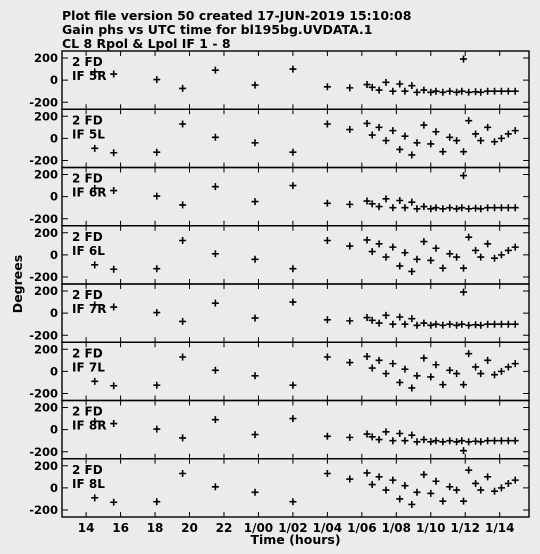 The width and height of the screenshot is (540, 554). What do you see at coordinates (89, 426) in the screenshot?
I see `panel-if-label: IF 8R` at bounding box center [89, 426].